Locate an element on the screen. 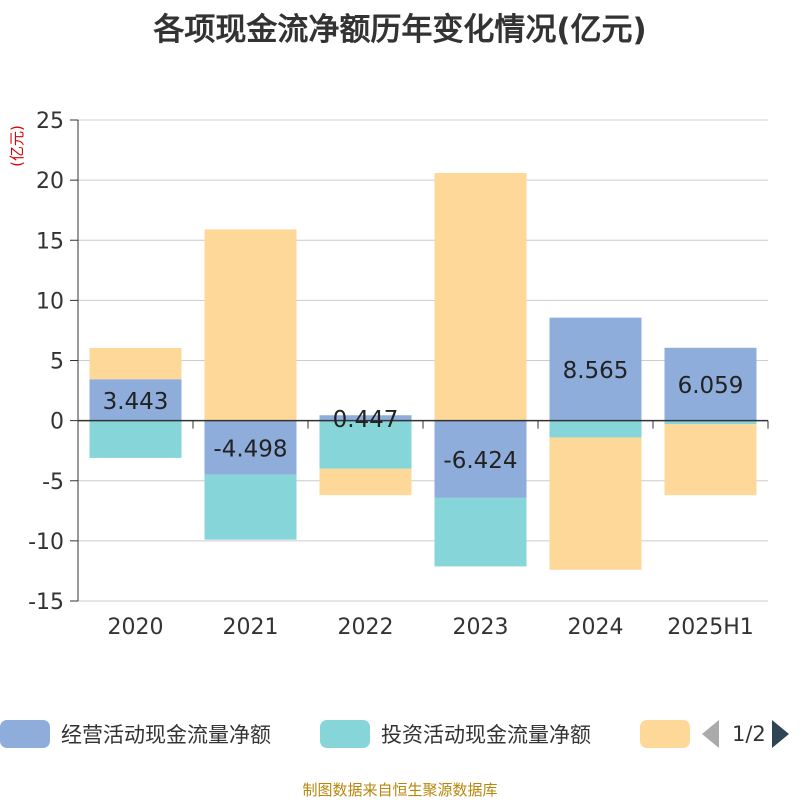 The height and width of the screenshot is (800, 800). data-label: 6.059 is located at coordinates (711, 386).